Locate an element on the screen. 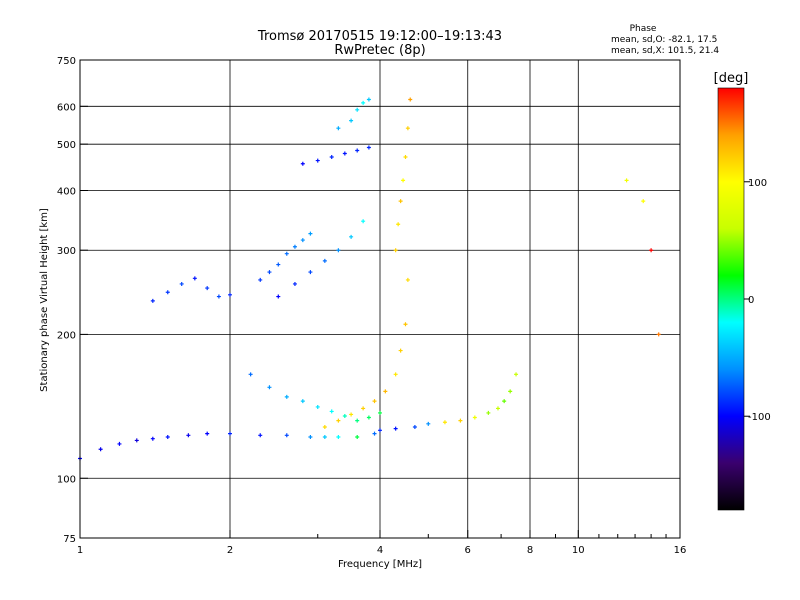 The image size is (800, 600). y-tick-label: 200 is located at coordinates (66, 335).